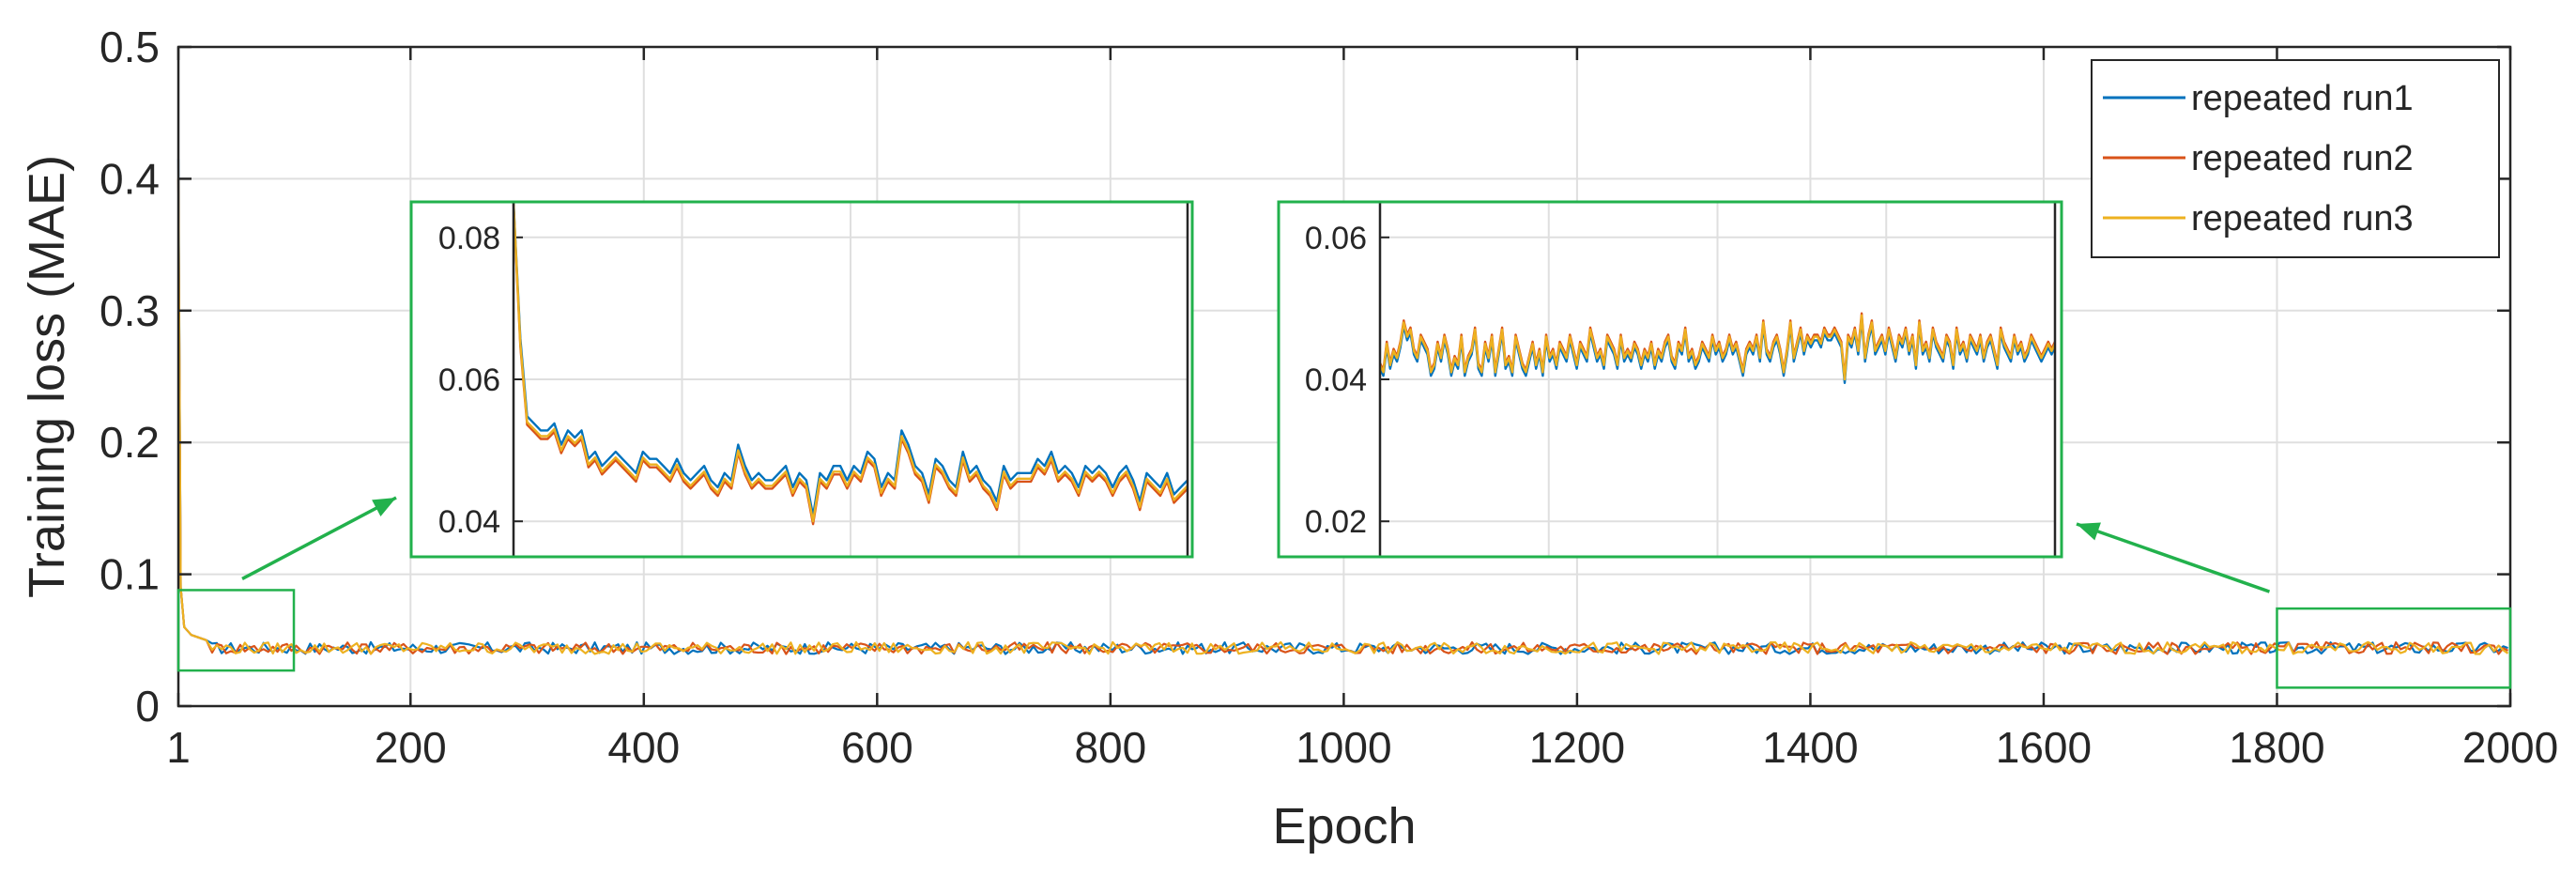  I want to click on x-tick-label: 1200, so click(1577, 747).